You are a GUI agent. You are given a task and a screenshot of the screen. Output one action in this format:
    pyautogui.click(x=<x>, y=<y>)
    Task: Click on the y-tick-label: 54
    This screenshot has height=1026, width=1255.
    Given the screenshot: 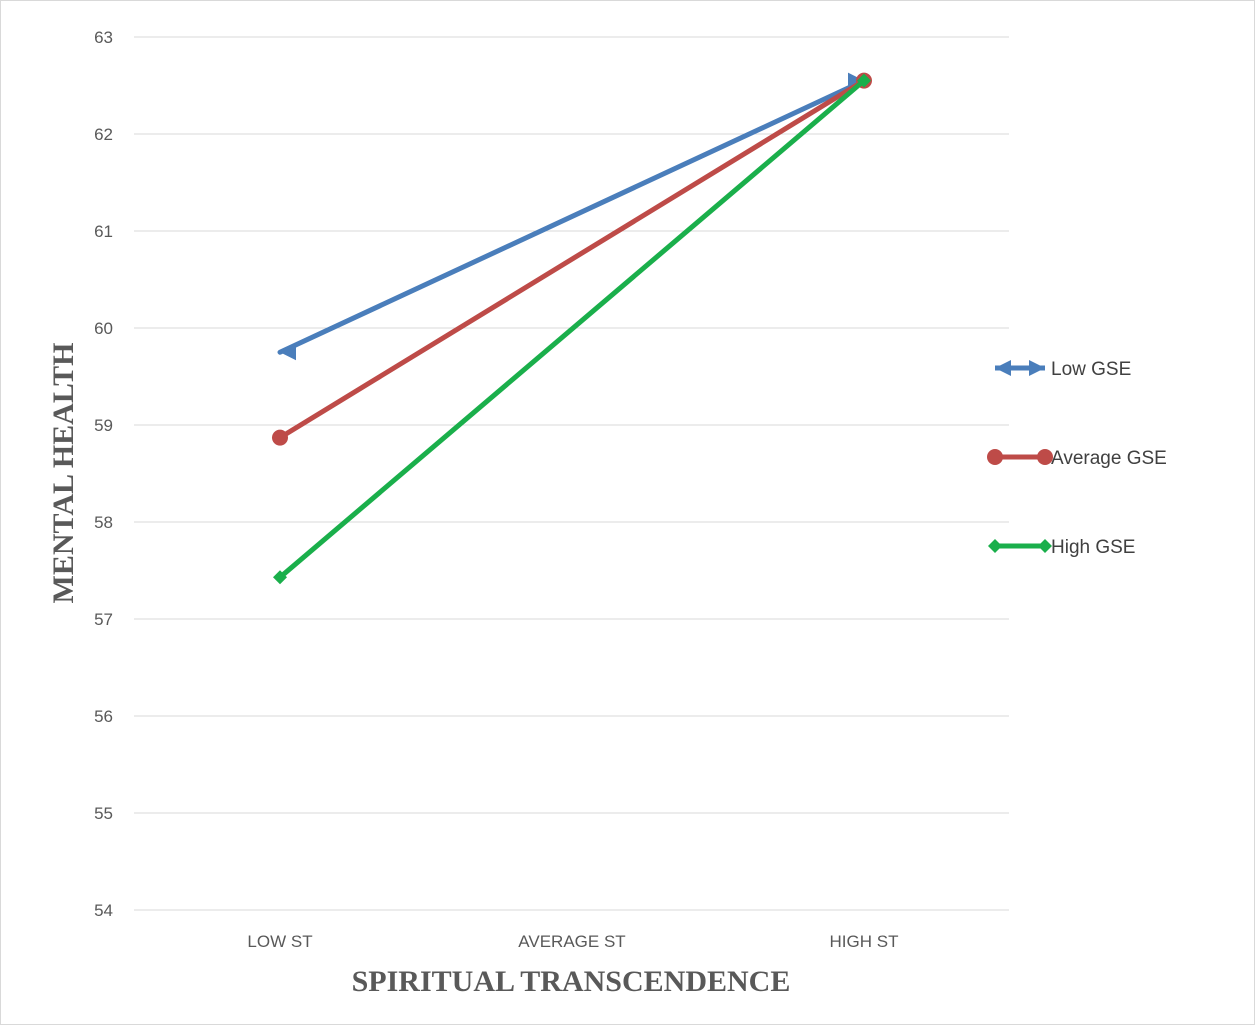 What is the action you would take?
    pyautogui.click(x=103, y=910)
    